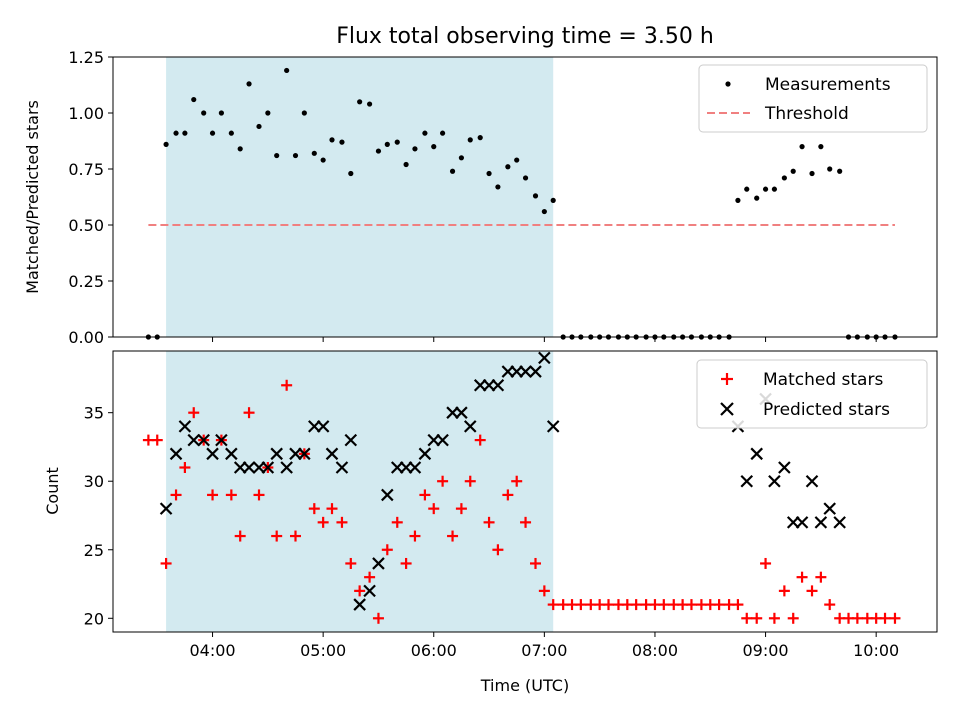 The height and width of the screenshot is (720, 960). What do you see at coordinates (52, 491) in the screenshot?
I see `bottom-y-axis-label: Count` at bounding box center [52, 491].